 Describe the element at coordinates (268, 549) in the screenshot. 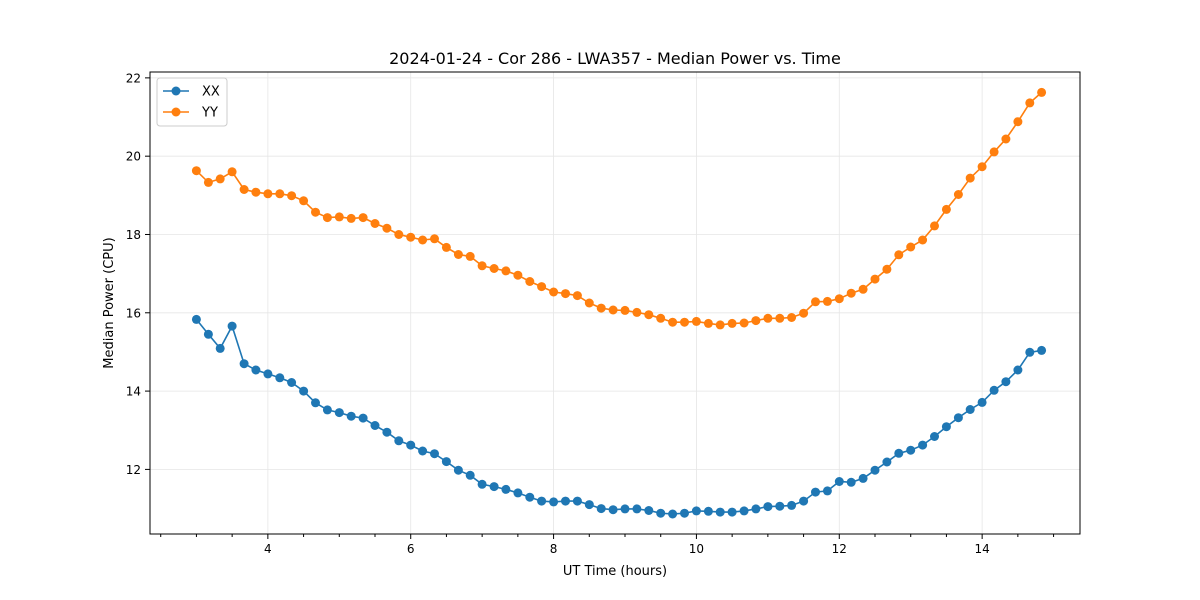

I see `x-tick-label: 4` at that location.